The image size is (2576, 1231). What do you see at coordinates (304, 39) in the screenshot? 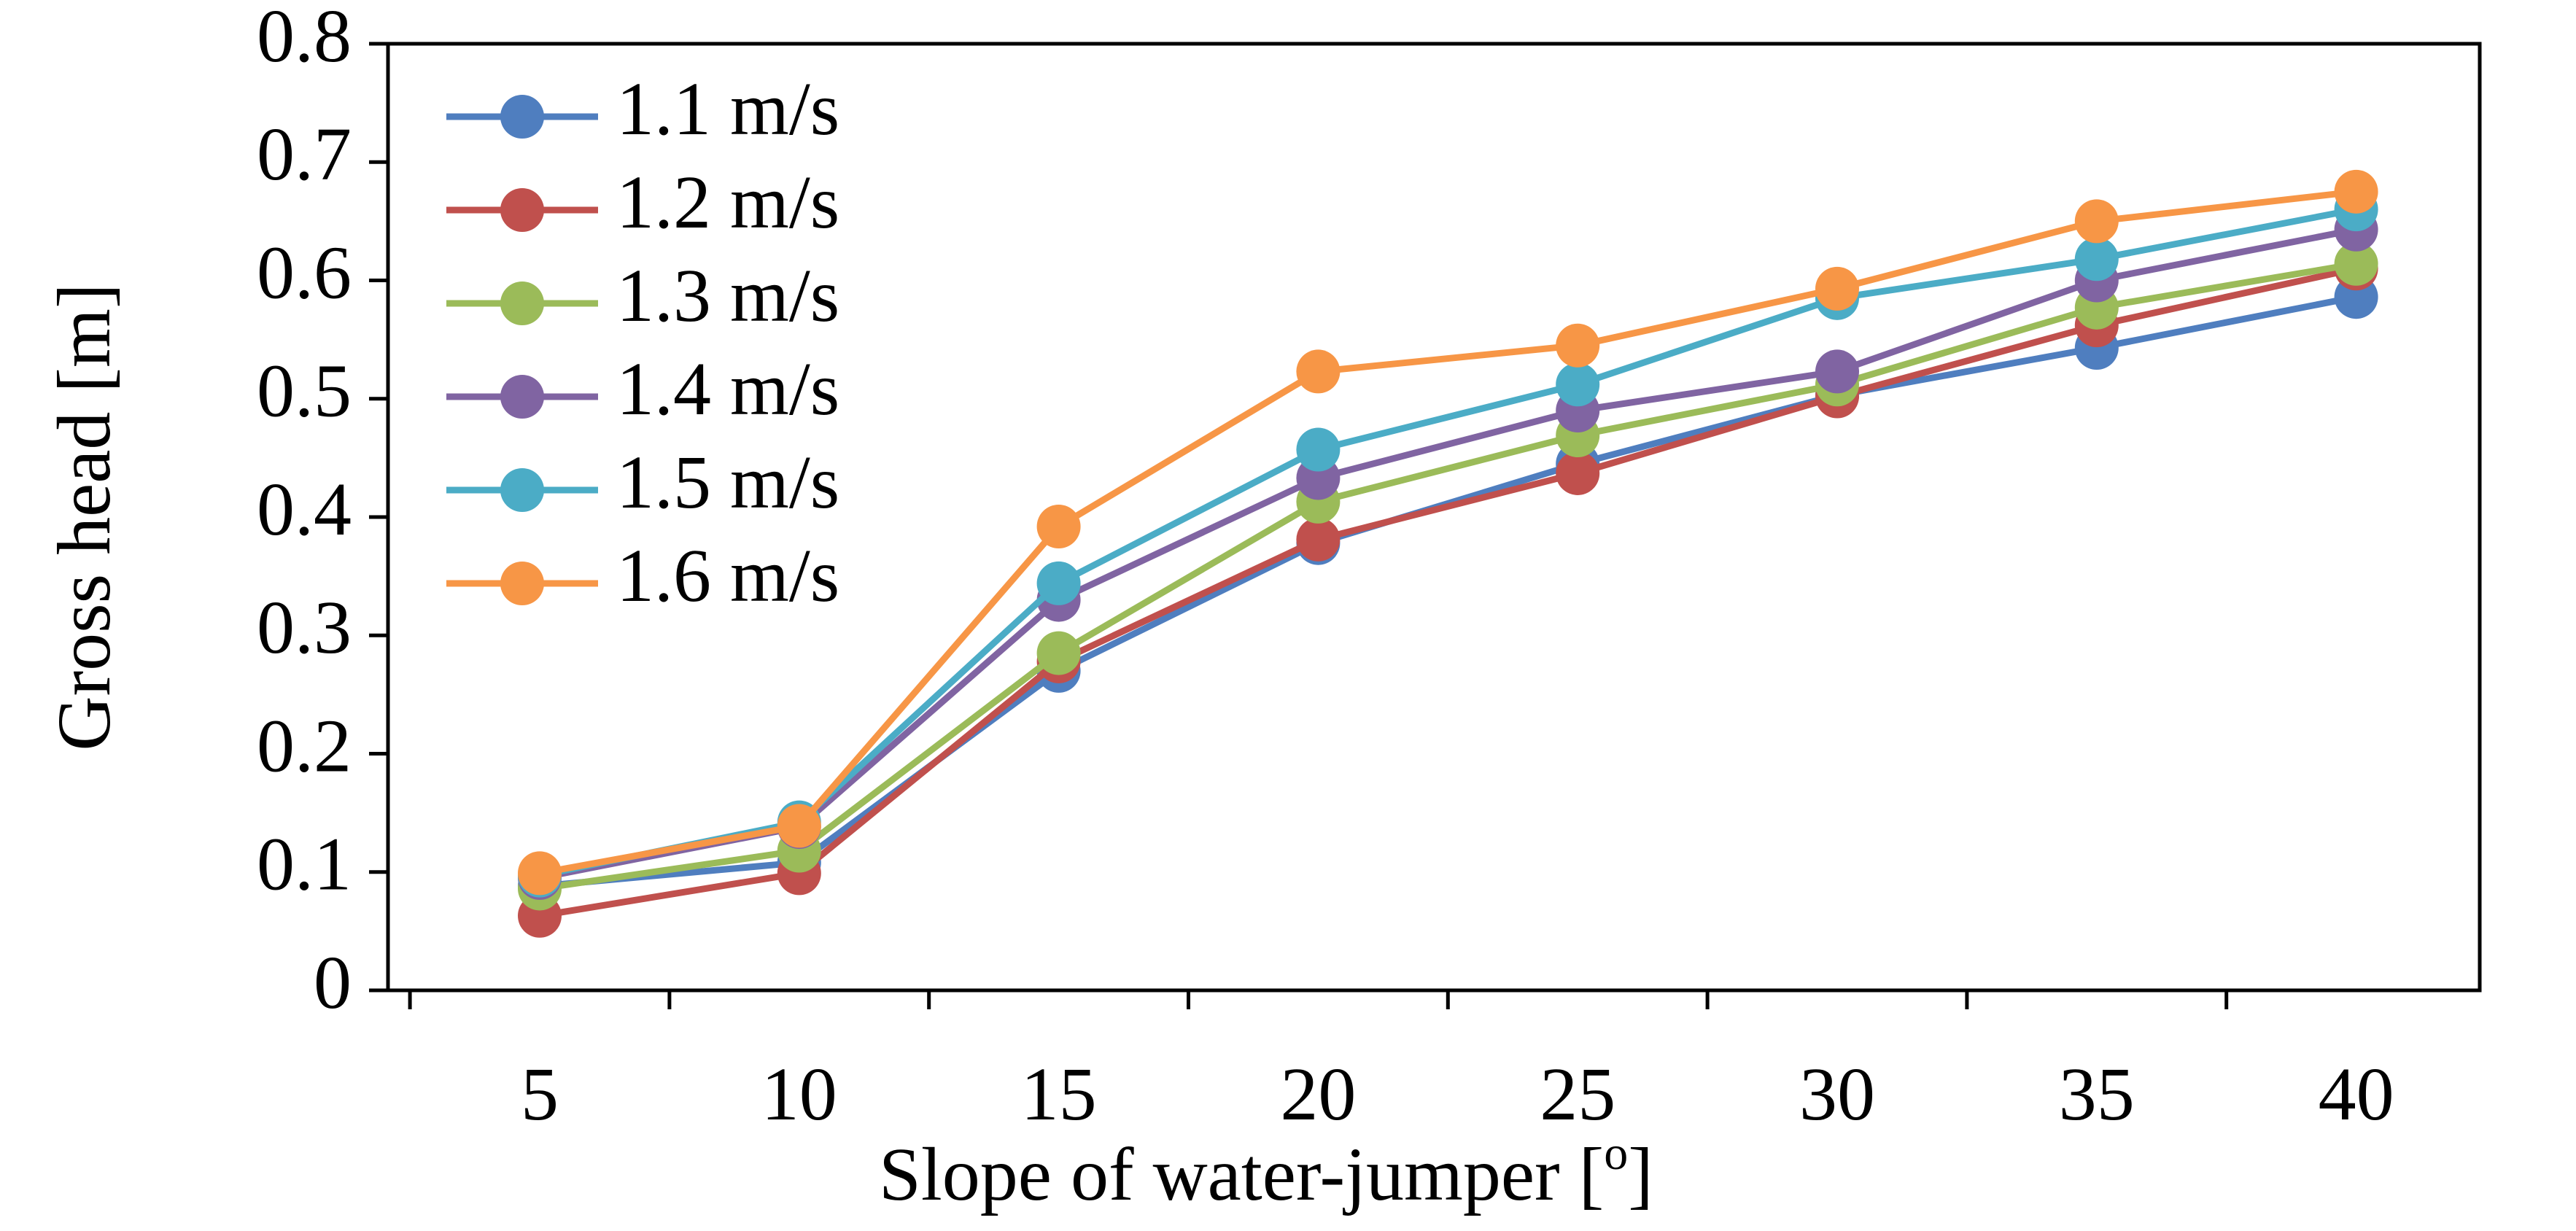
I see `y-tick-label: 0.8` at bounding box center [304, 39].